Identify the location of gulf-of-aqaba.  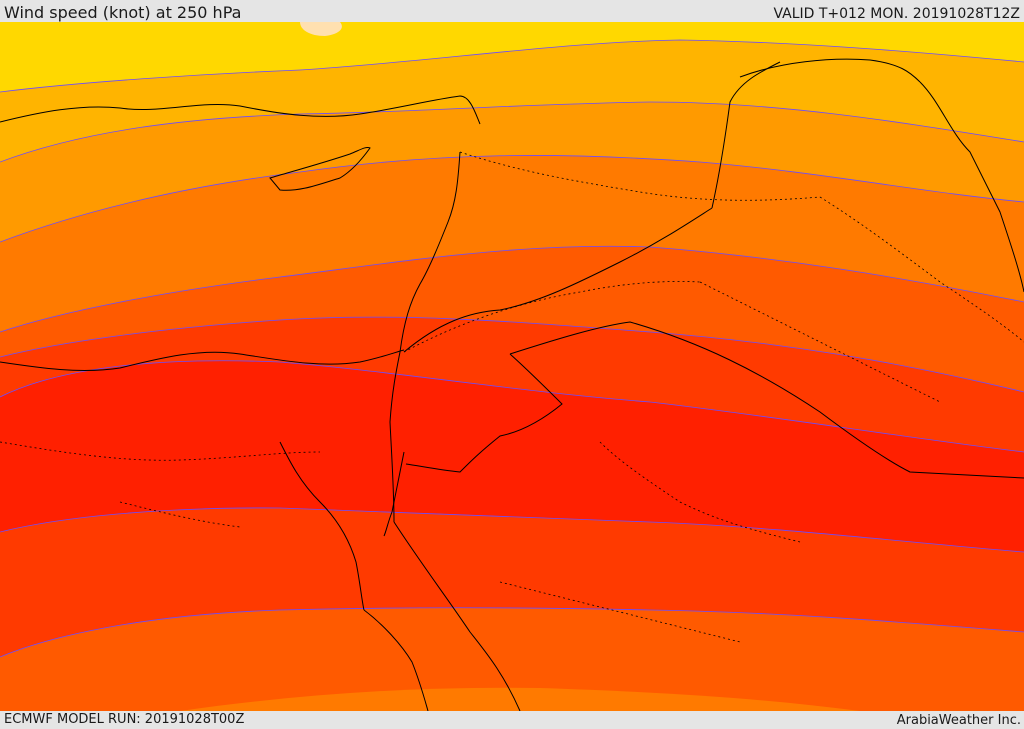
(394, 494).